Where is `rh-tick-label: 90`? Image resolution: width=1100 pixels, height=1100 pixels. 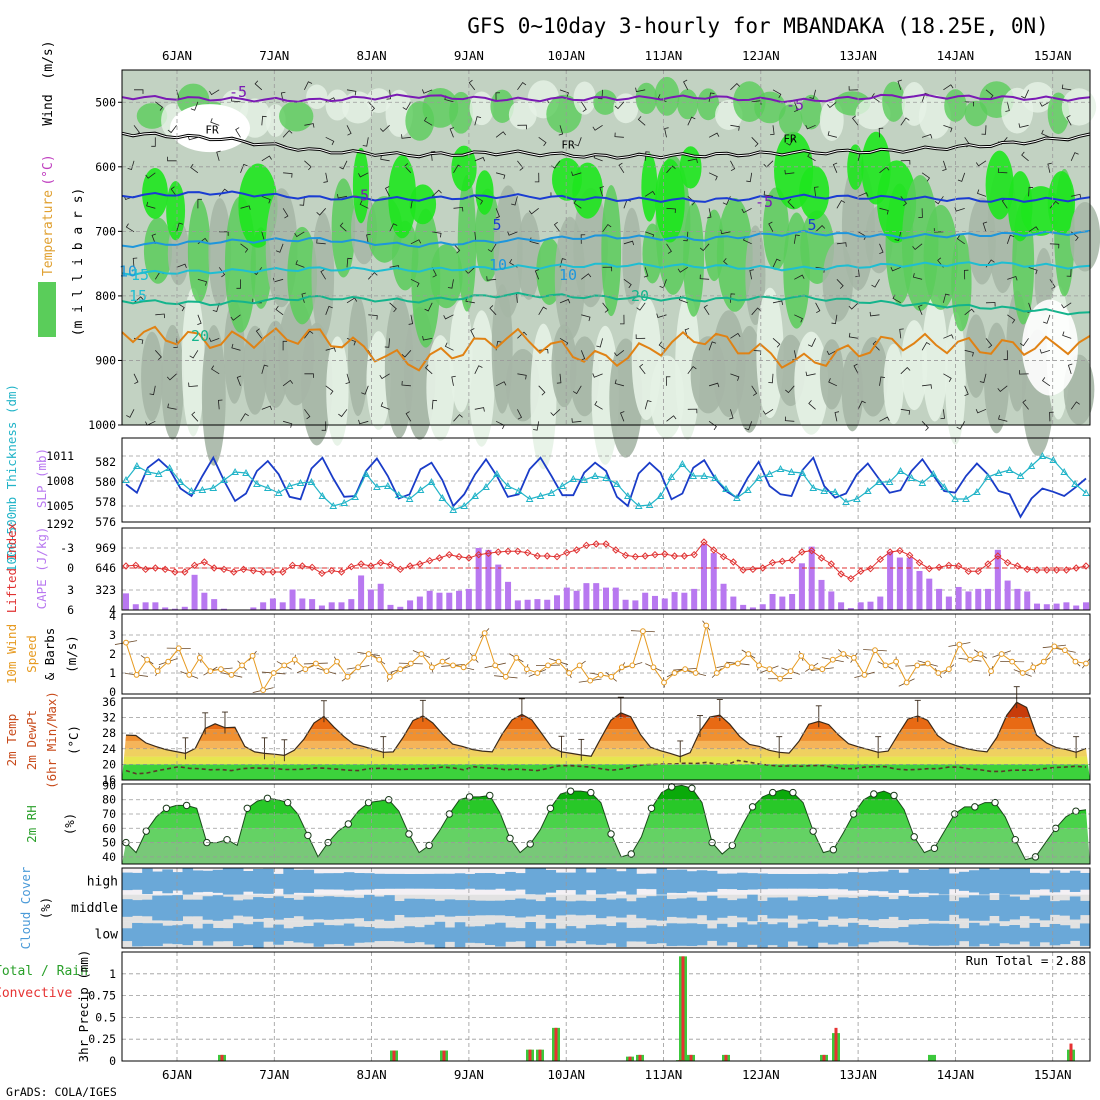 rh-tick-label: 90 is located at coordinates (109, 785).